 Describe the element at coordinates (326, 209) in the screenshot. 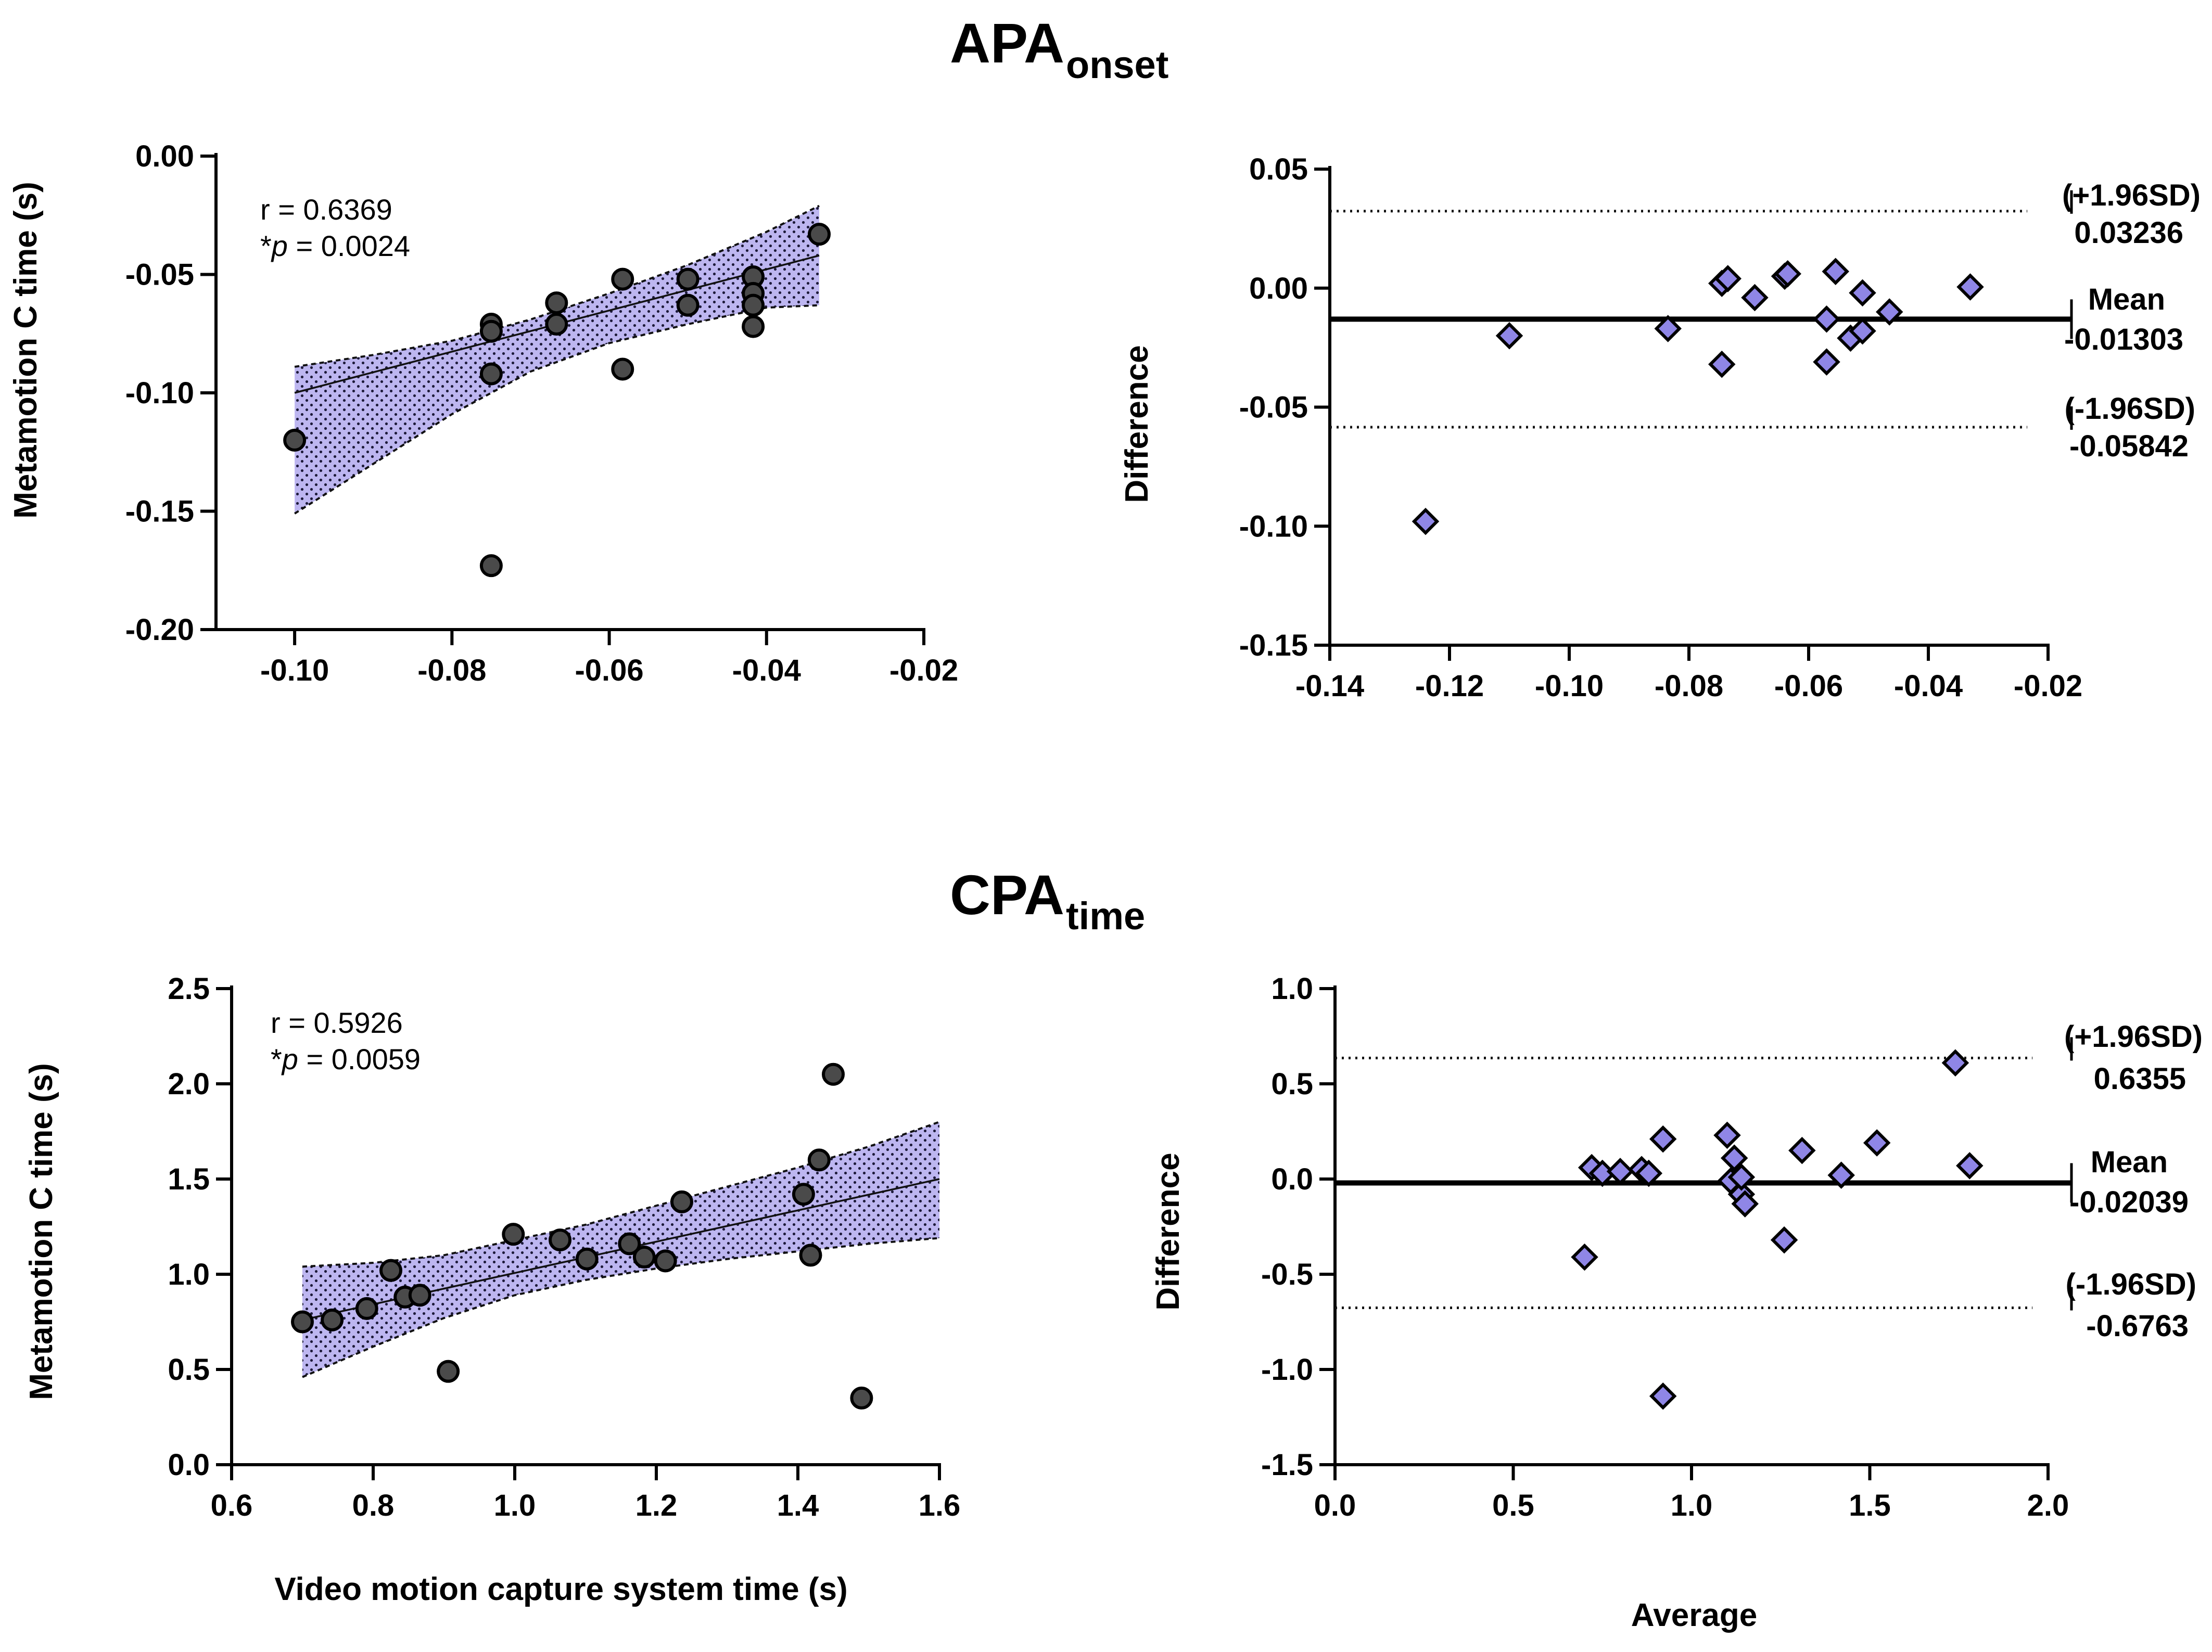

I see `r-value: r = 0.6369` at that location.